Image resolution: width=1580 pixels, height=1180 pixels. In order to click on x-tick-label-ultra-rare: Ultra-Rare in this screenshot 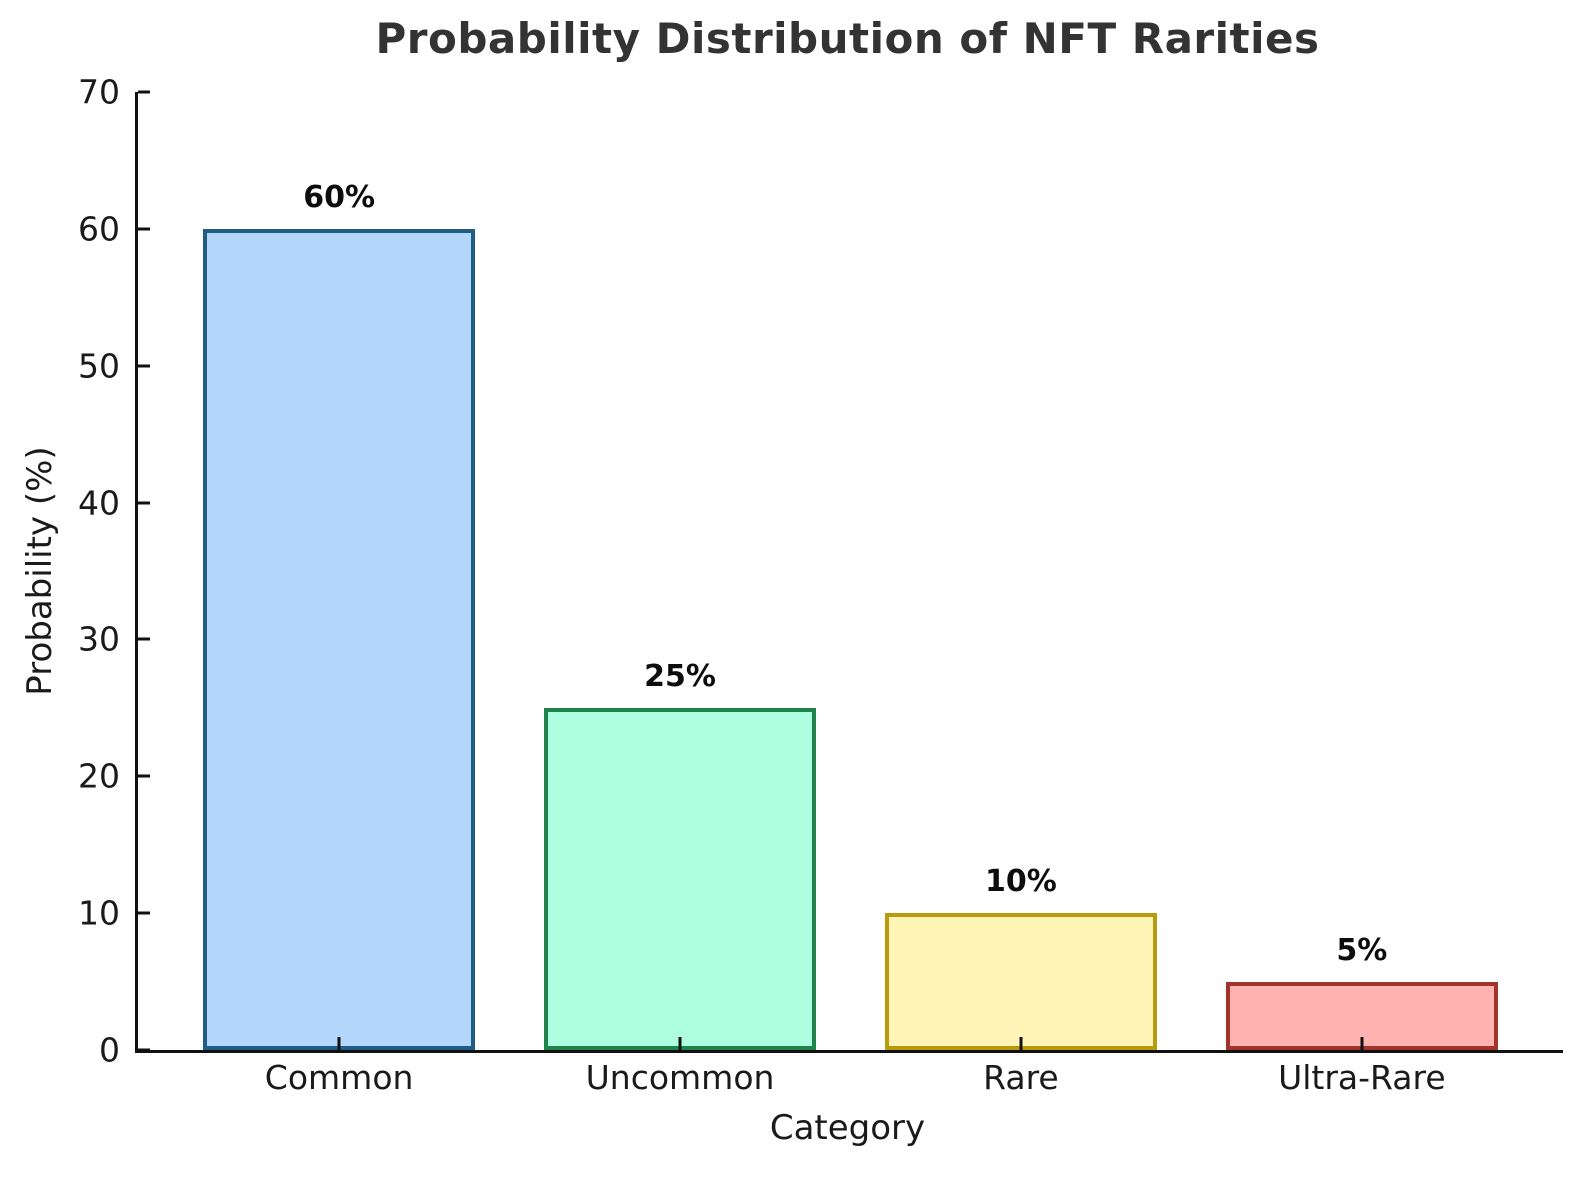, I will do `click(1362, 1077)`.